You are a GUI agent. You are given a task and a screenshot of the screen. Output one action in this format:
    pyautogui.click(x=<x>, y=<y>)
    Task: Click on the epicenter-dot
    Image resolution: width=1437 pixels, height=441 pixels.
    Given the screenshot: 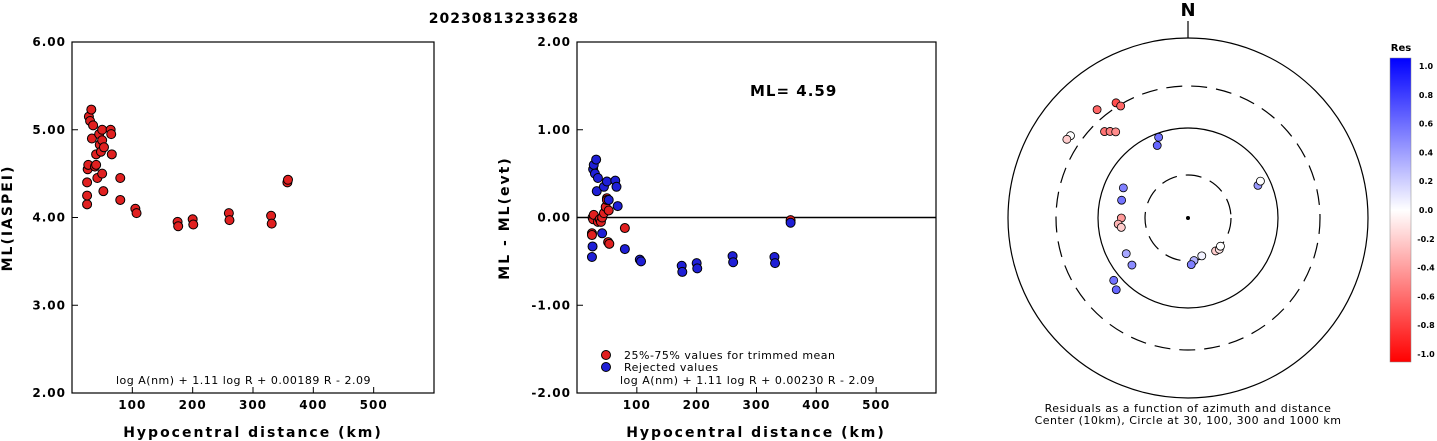 What is the action you would take?
    pyautogui.click(x=1188, y=218)
    